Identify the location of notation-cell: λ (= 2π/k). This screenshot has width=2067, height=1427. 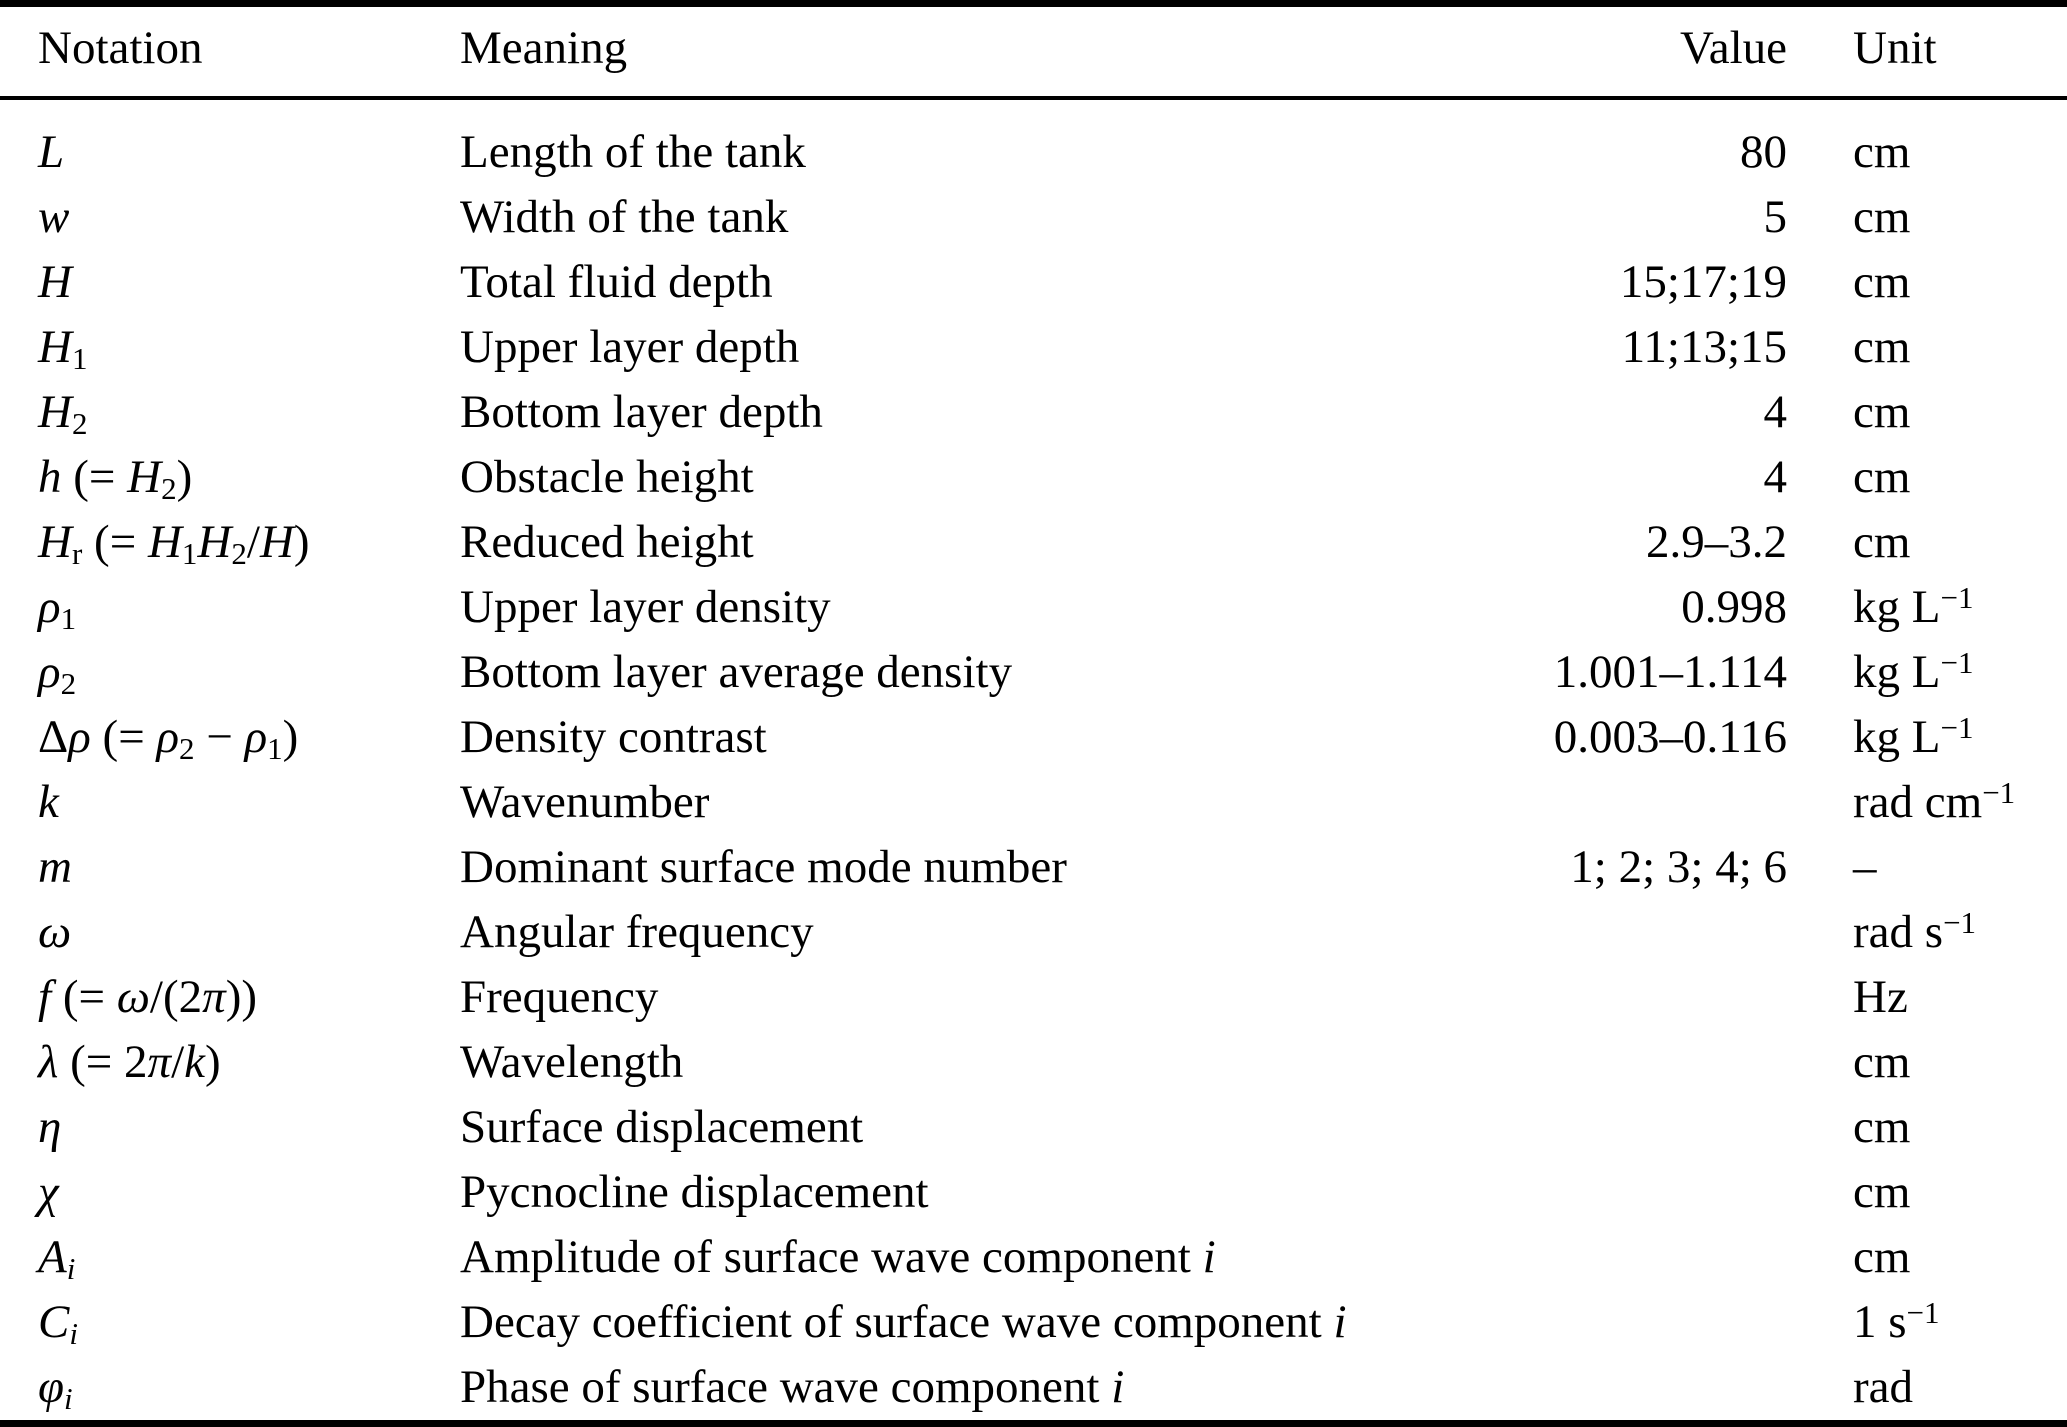
(129, 1062).